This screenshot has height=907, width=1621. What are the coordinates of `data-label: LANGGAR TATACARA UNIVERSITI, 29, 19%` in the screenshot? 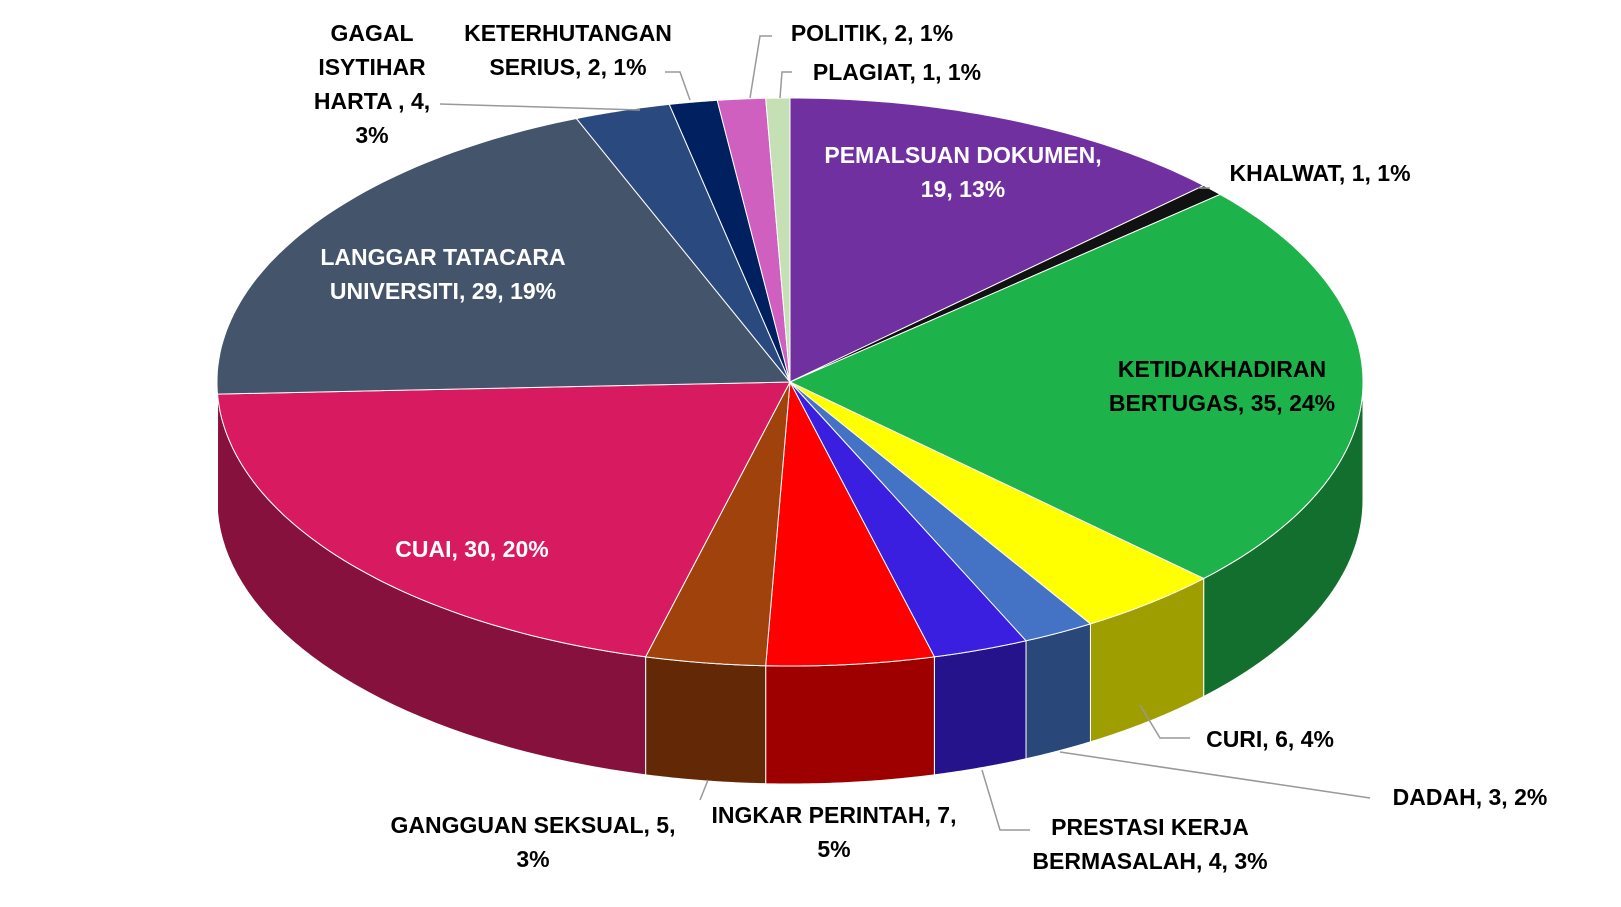 It's located at (443, 274).